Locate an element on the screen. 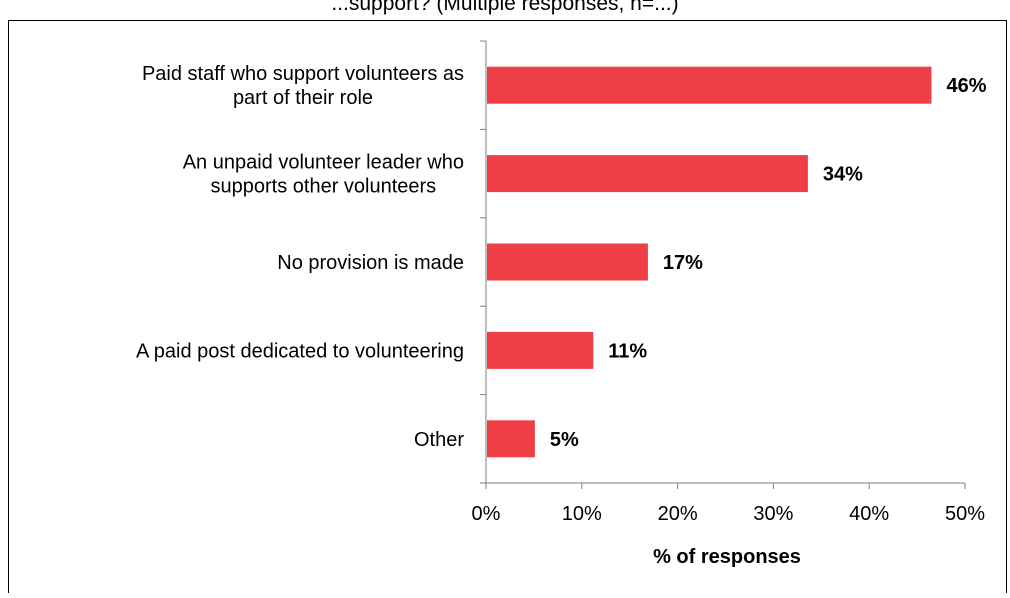 The image size is (1010, 598). x-tick-label: 20% is located at coordinates (678, 514).